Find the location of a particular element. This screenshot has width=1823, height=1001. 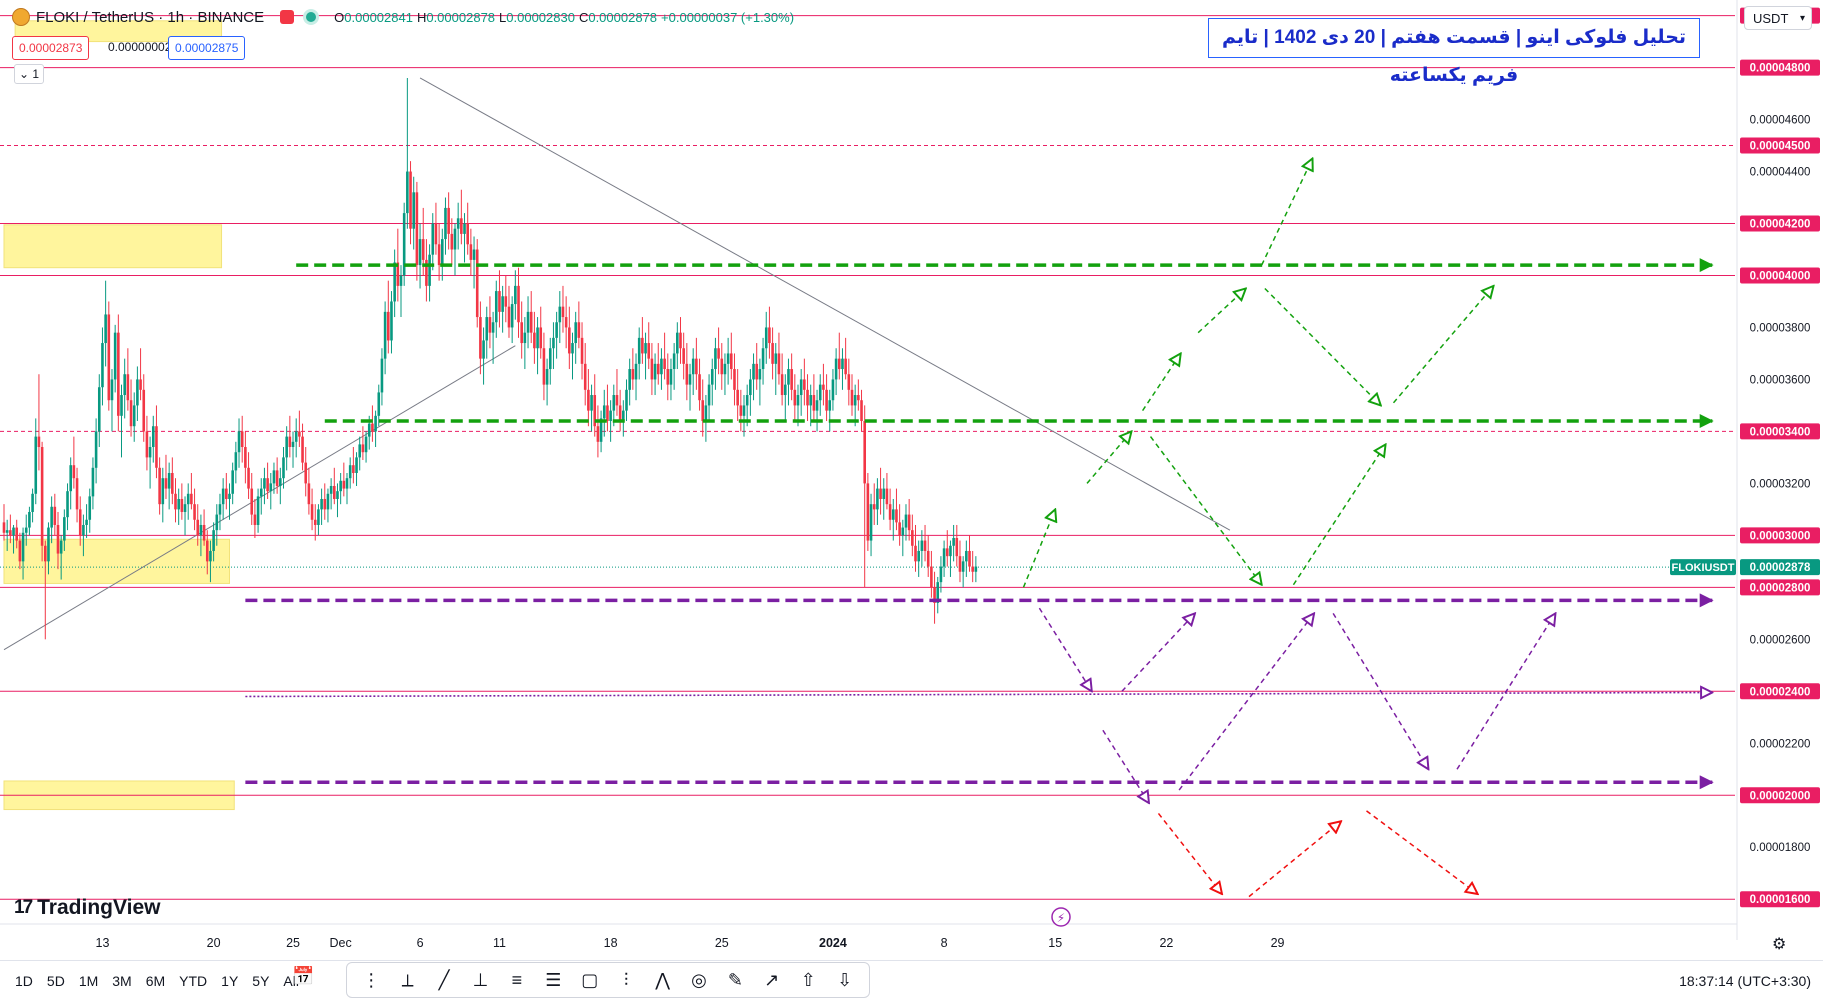

range-5d: 5D is located at coordinates (55, 981).